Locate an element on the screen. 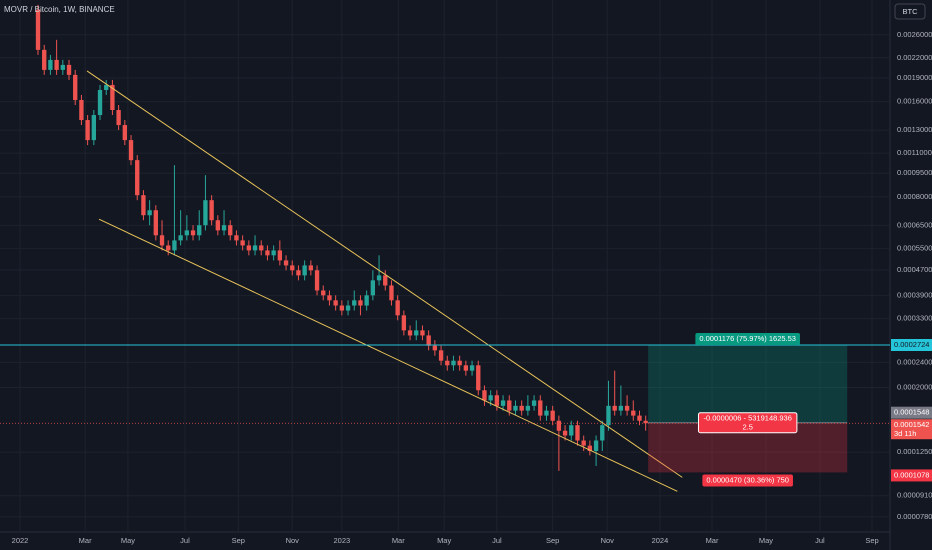 The width and height of the screenshot is (932, 550). currency-button-label: BTC is located at coordinates (911, 11).